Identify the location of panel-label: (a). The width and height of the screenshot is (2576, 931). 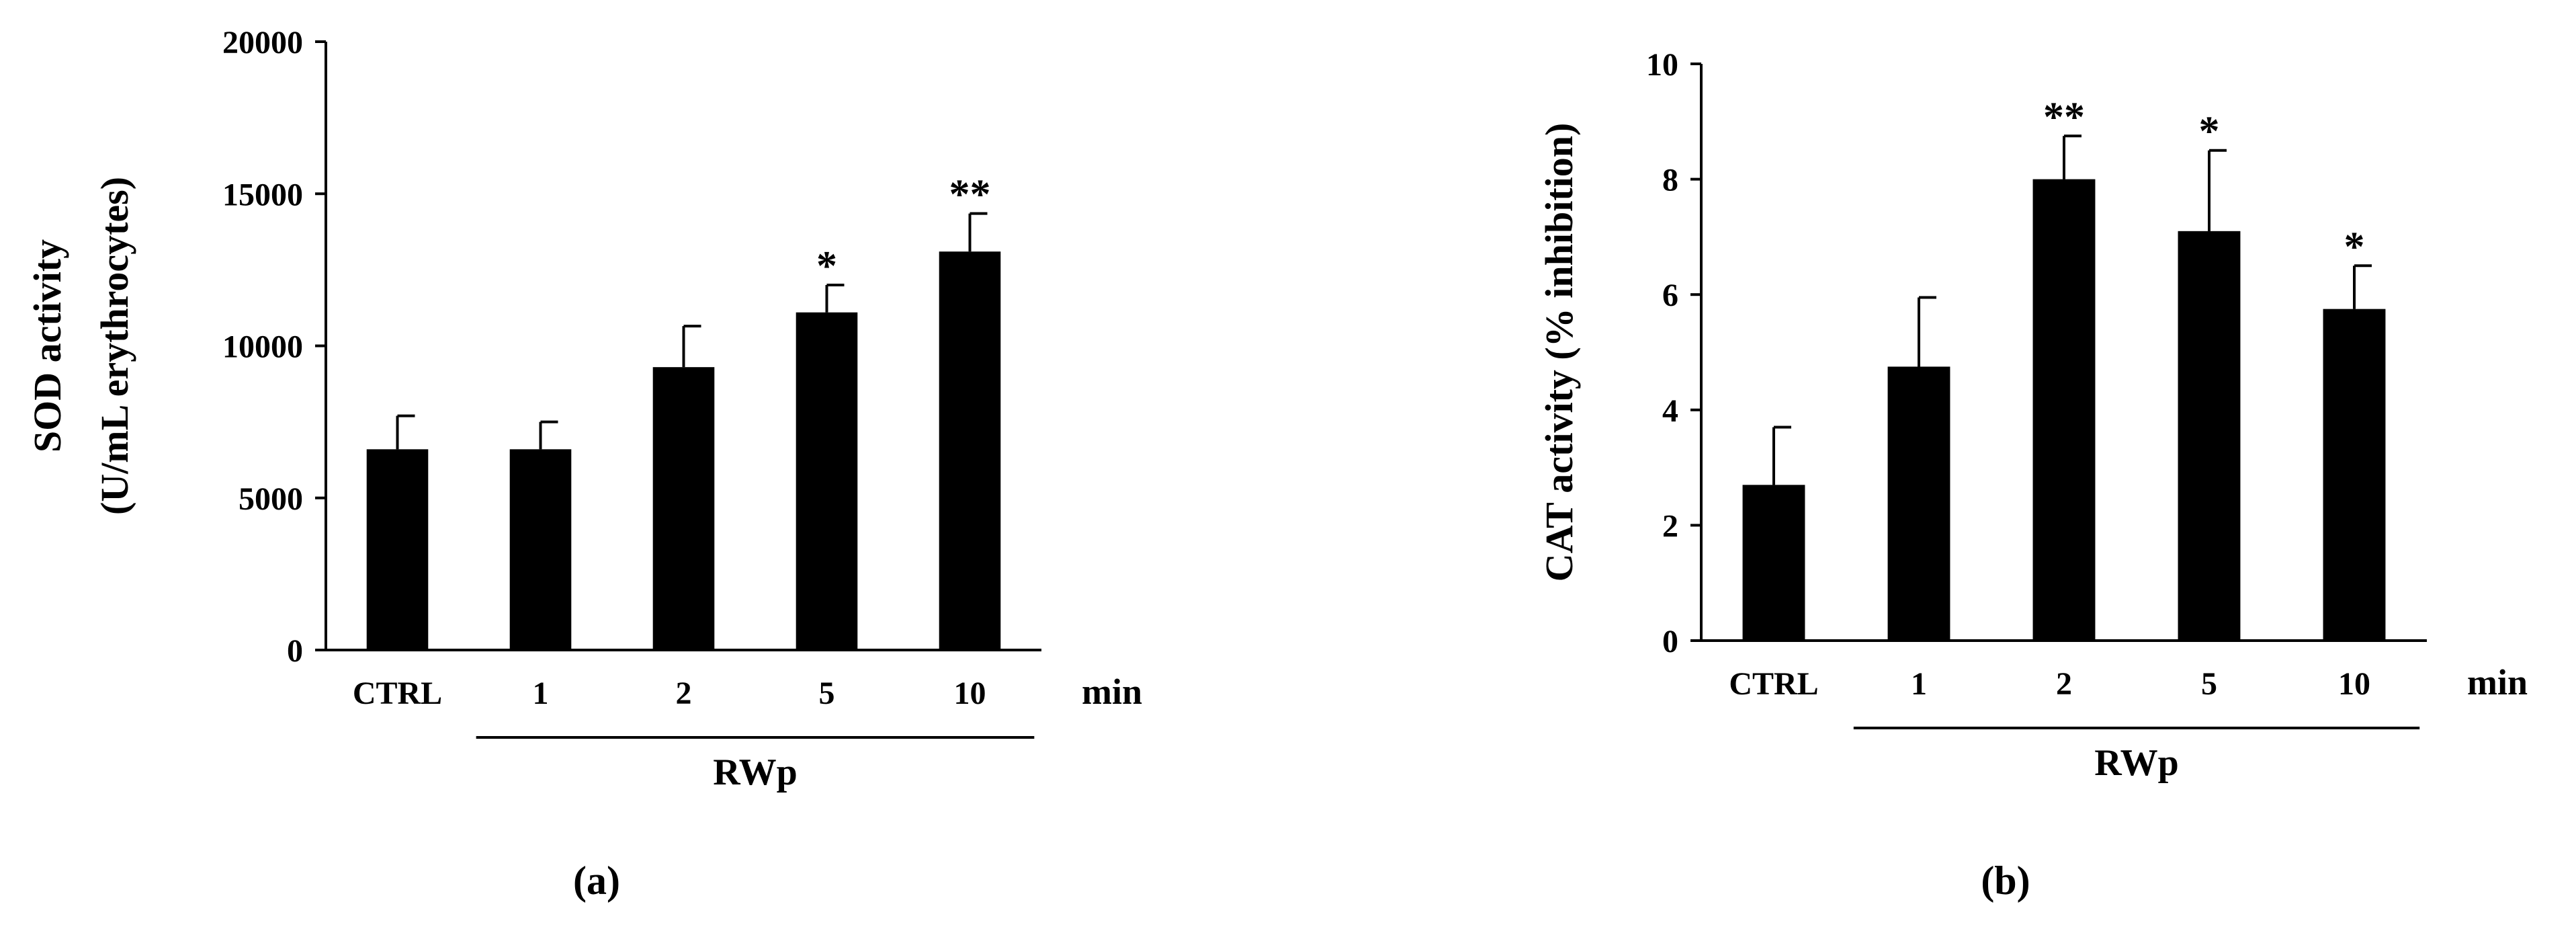
(596, 880).